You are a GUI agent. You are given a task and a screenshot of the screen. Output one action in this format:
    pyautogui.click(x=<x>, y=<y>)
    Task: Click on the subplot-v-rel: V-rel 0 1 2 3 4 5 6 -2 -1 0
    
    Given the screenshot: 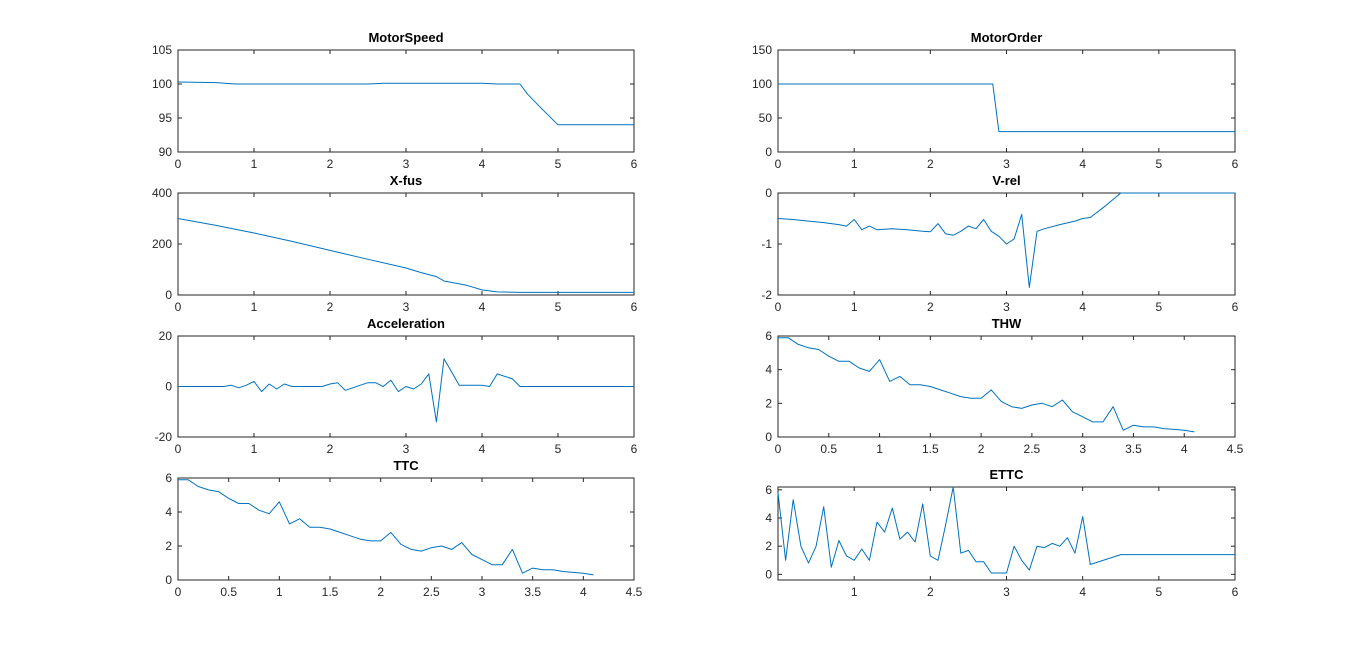 What is the action you would take?
    pyautogui.click(x=999, y=243)
    